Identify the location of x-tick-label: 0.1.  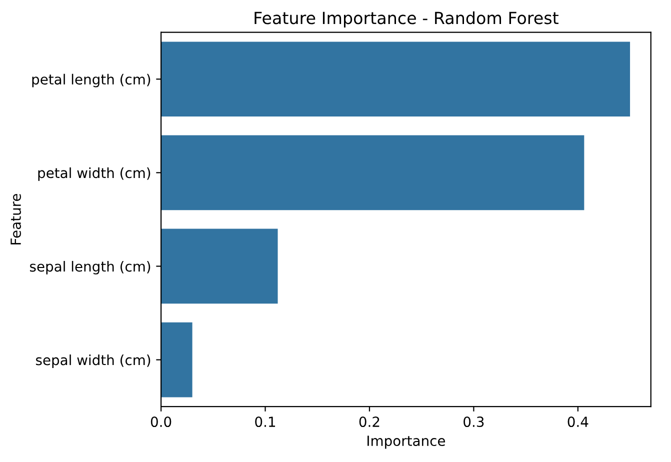
(265, 422).